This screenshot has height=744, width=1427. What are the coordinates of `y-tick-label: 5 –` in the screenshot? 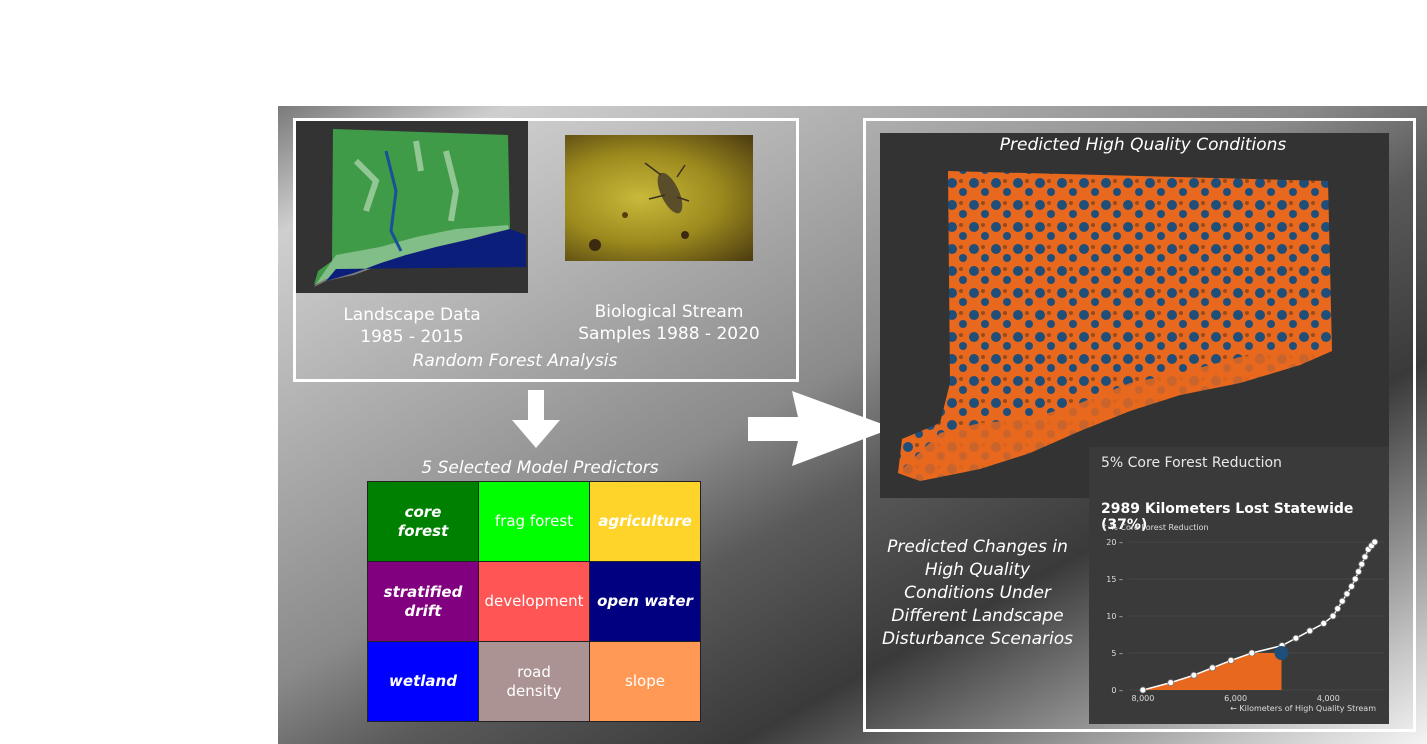 It's located at (1117, 653).